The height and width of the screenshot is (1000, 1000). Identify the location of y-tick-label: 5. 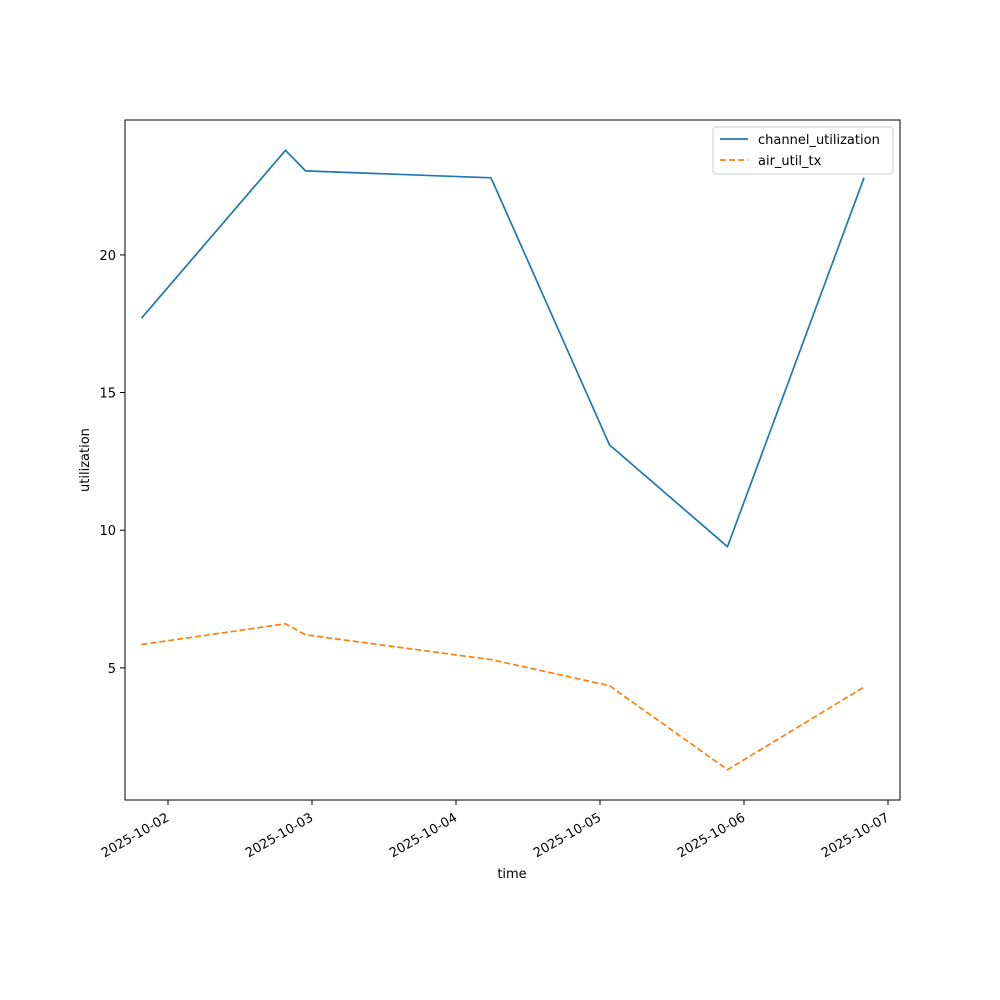
(112, 669).